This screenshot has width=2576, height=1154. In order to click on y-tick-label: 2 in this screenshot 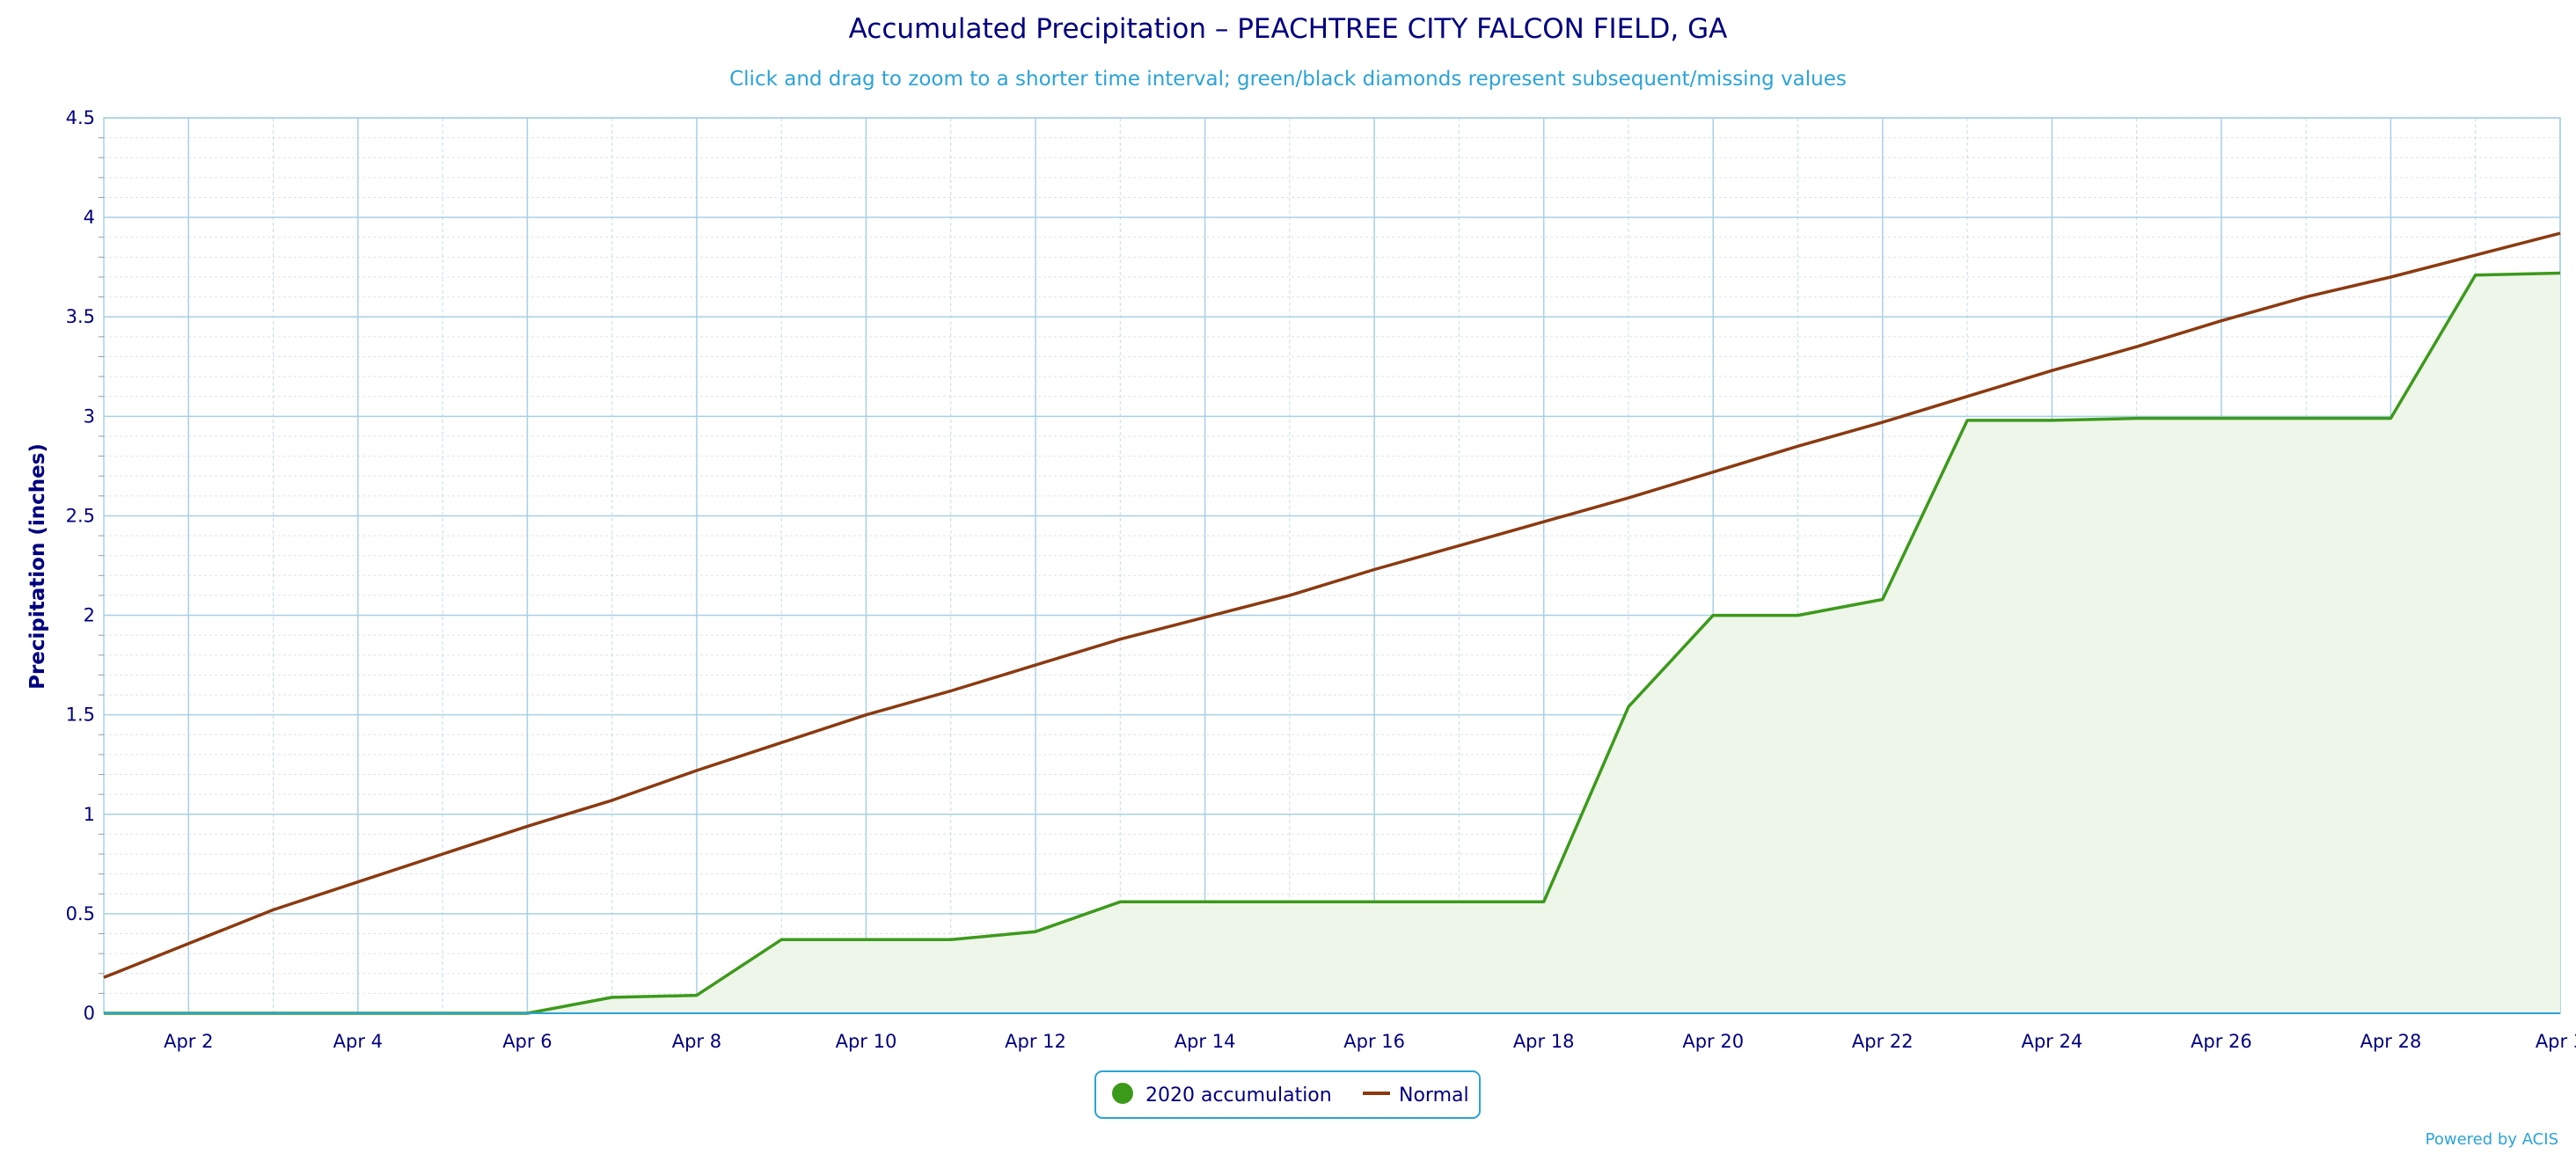, I will do `click(89, 615)`.